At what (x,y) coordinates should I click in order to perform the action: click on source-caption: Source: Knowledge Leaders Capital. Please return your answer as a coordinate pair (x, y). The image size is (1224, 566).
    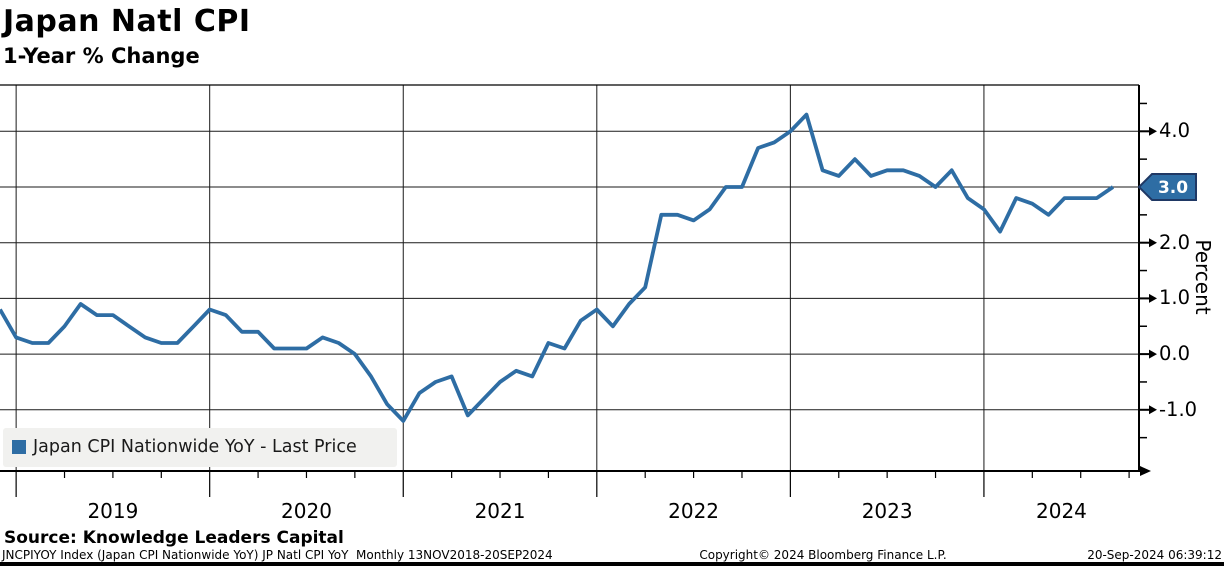
    Looking at the image, I should click on (174, 538).